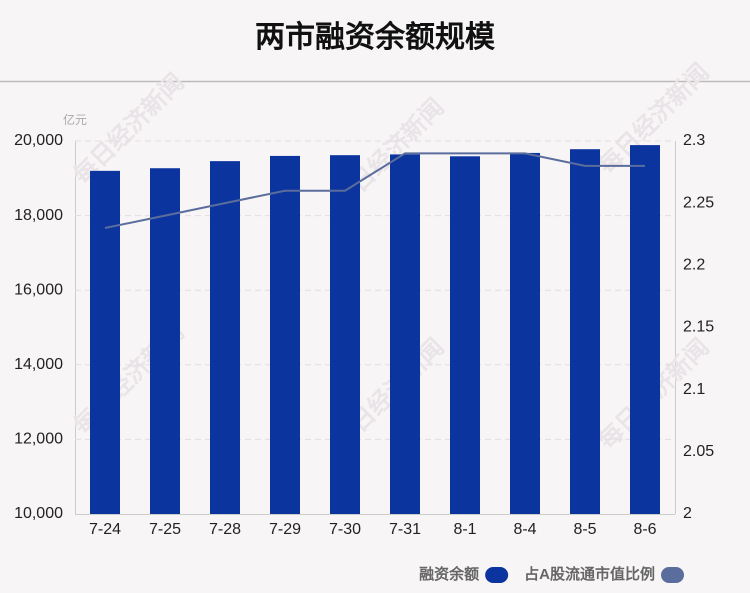 Image resolution: width=750 pixels, height=593 pixels. I want to click on y-tick-label: 20,000, so click(38, 140).